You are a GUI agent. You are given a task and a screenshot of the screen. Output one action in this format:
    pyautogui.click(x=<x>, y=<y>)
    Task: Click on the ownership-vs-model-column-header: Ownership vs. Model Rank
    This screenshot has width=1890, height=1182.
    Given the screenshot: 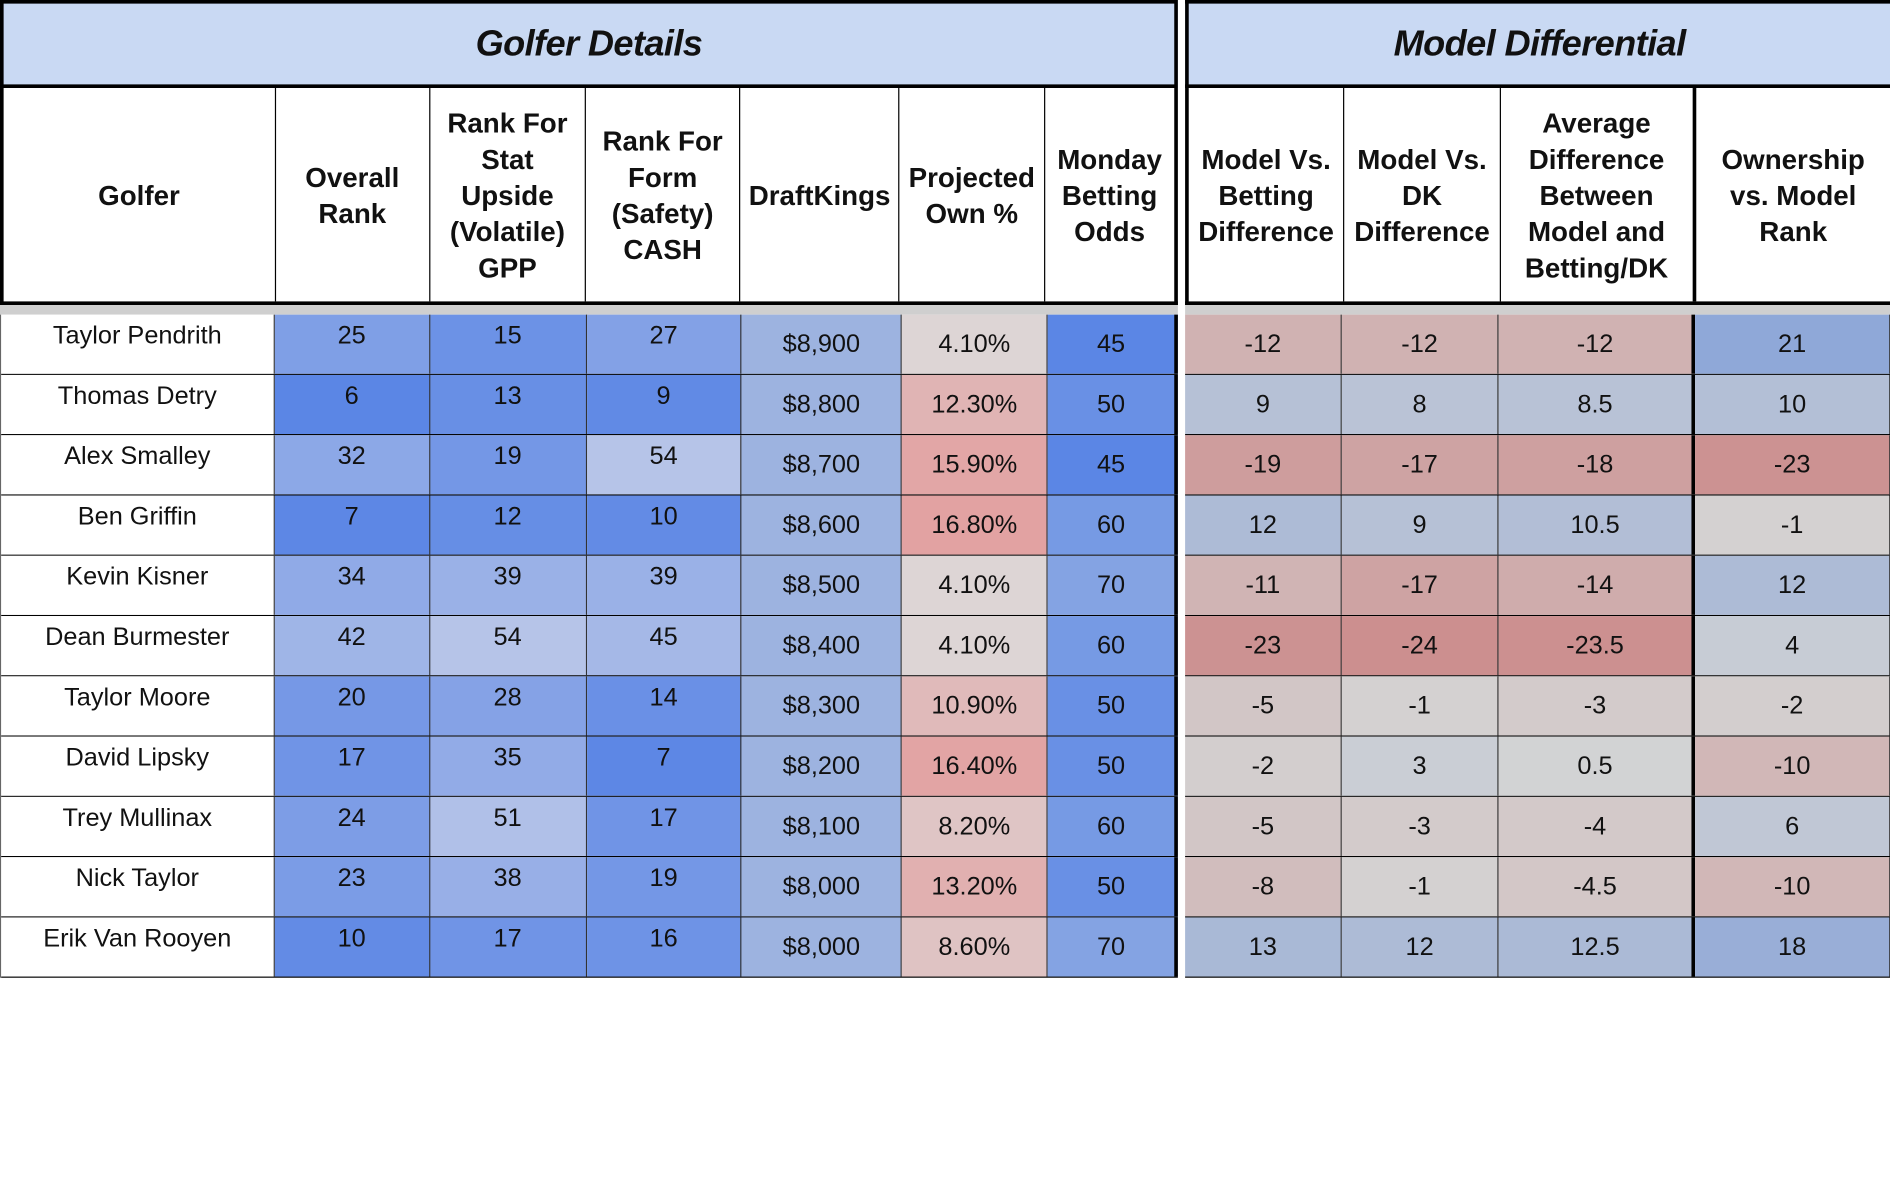 What is the action you would take?
    pyautogui.click(x=1793, y=194)
    